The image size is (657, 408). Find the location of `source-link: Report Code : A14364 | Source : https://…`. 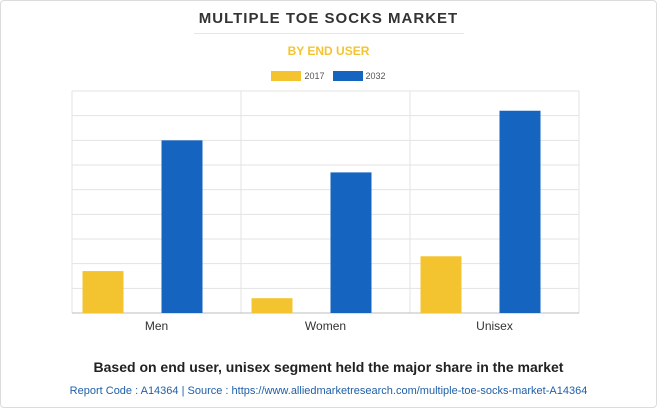

source-link: Report Code : A14364 | Source : https://… is located at coordinates (328, 391).